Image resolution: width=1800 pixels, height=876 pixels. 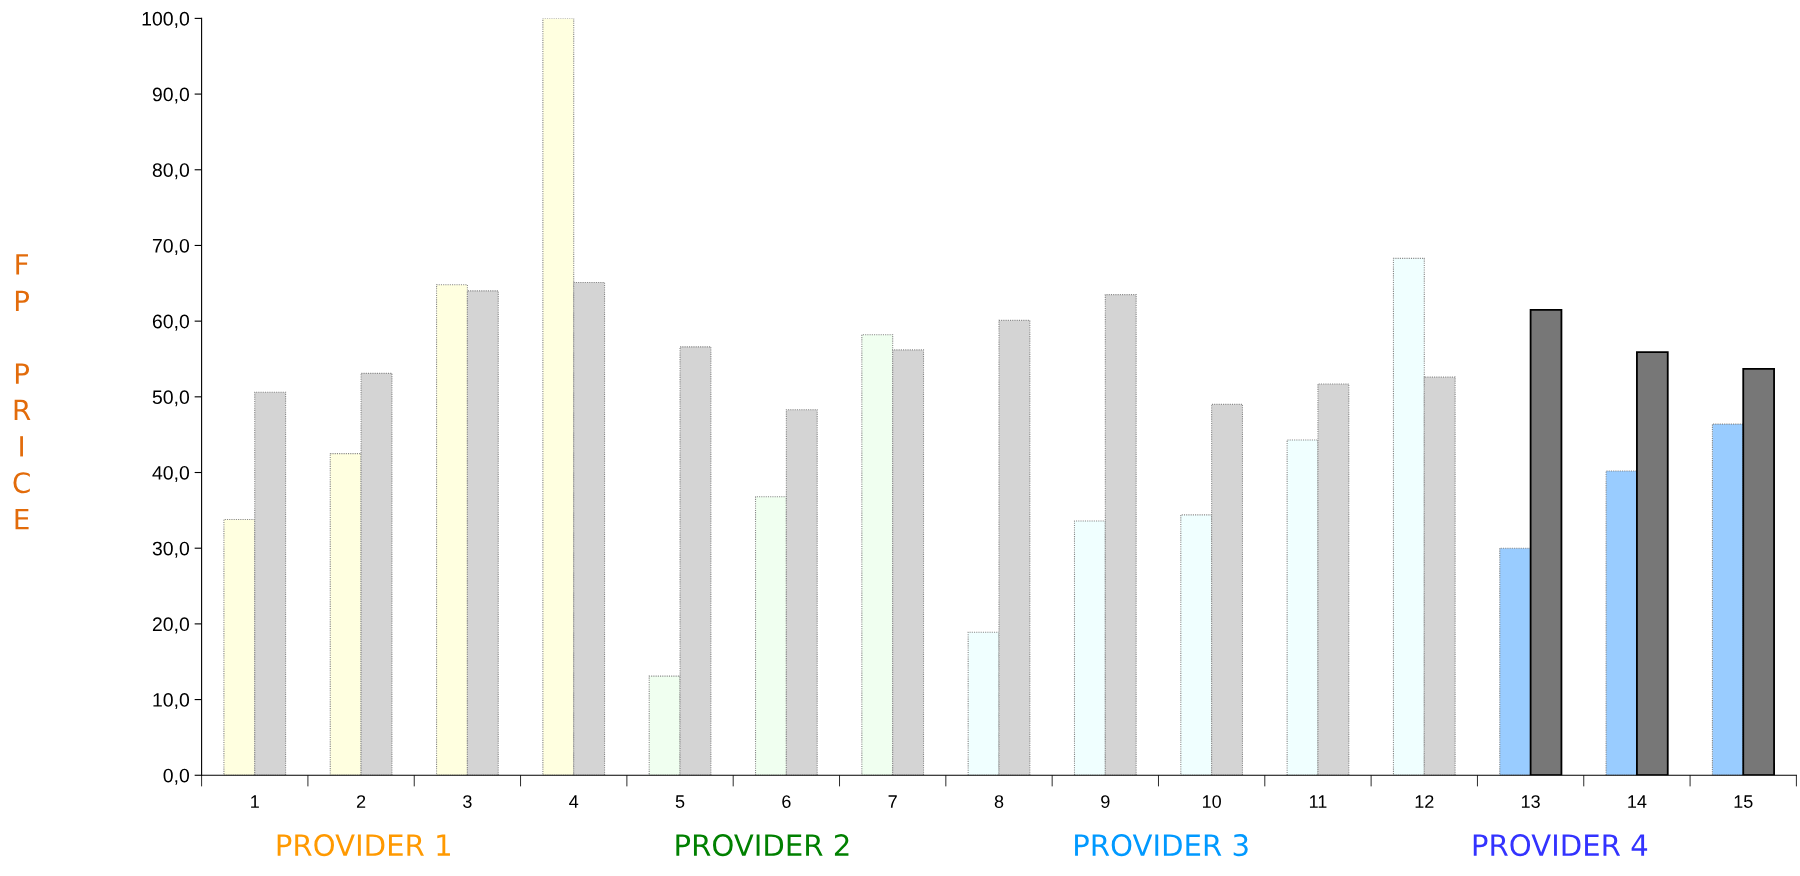 What do you see at coordinates (574, 801) in the screenshot?
I see `x-tick-label: 4` at bounding box center [574, 801].